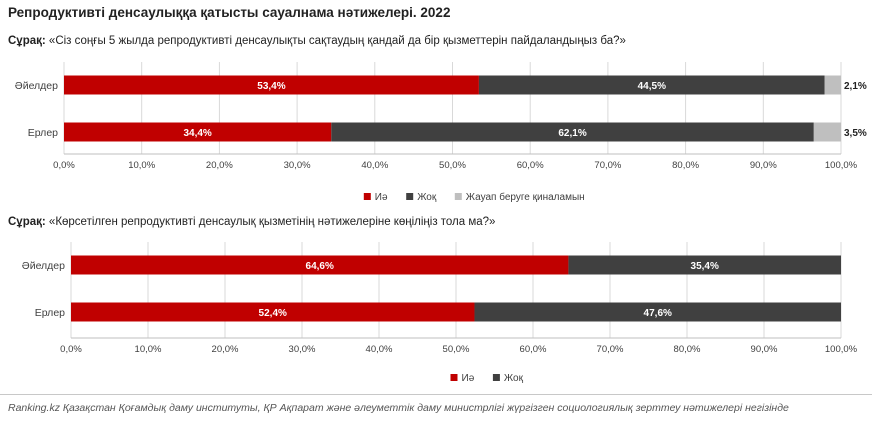 The height and width of the screenshot is (421, 872). I want to click on chart1-data-label: 62,1%, so click(572, 133).